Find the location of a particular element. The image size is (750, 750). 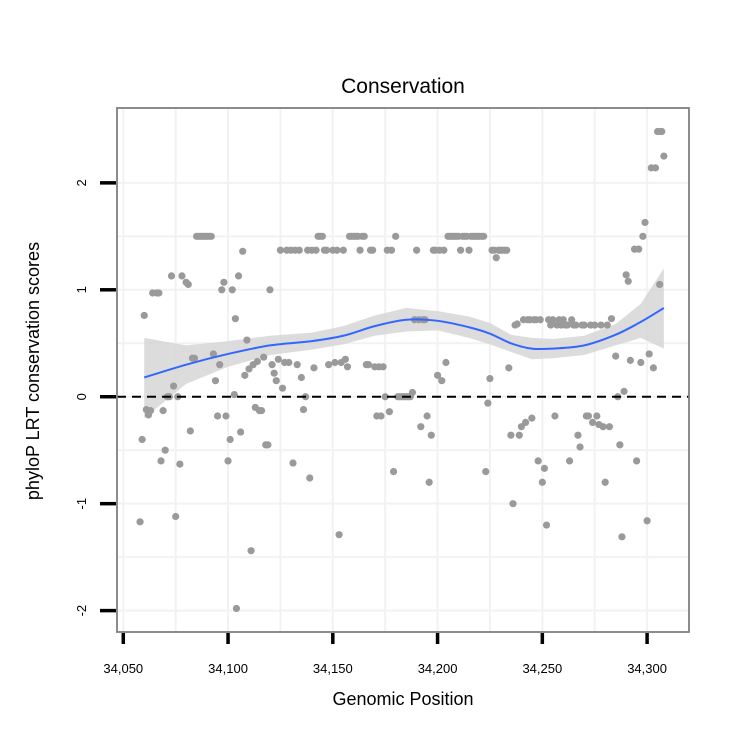

x-tick-label: 34,200 is located at coordinates (438, 668).